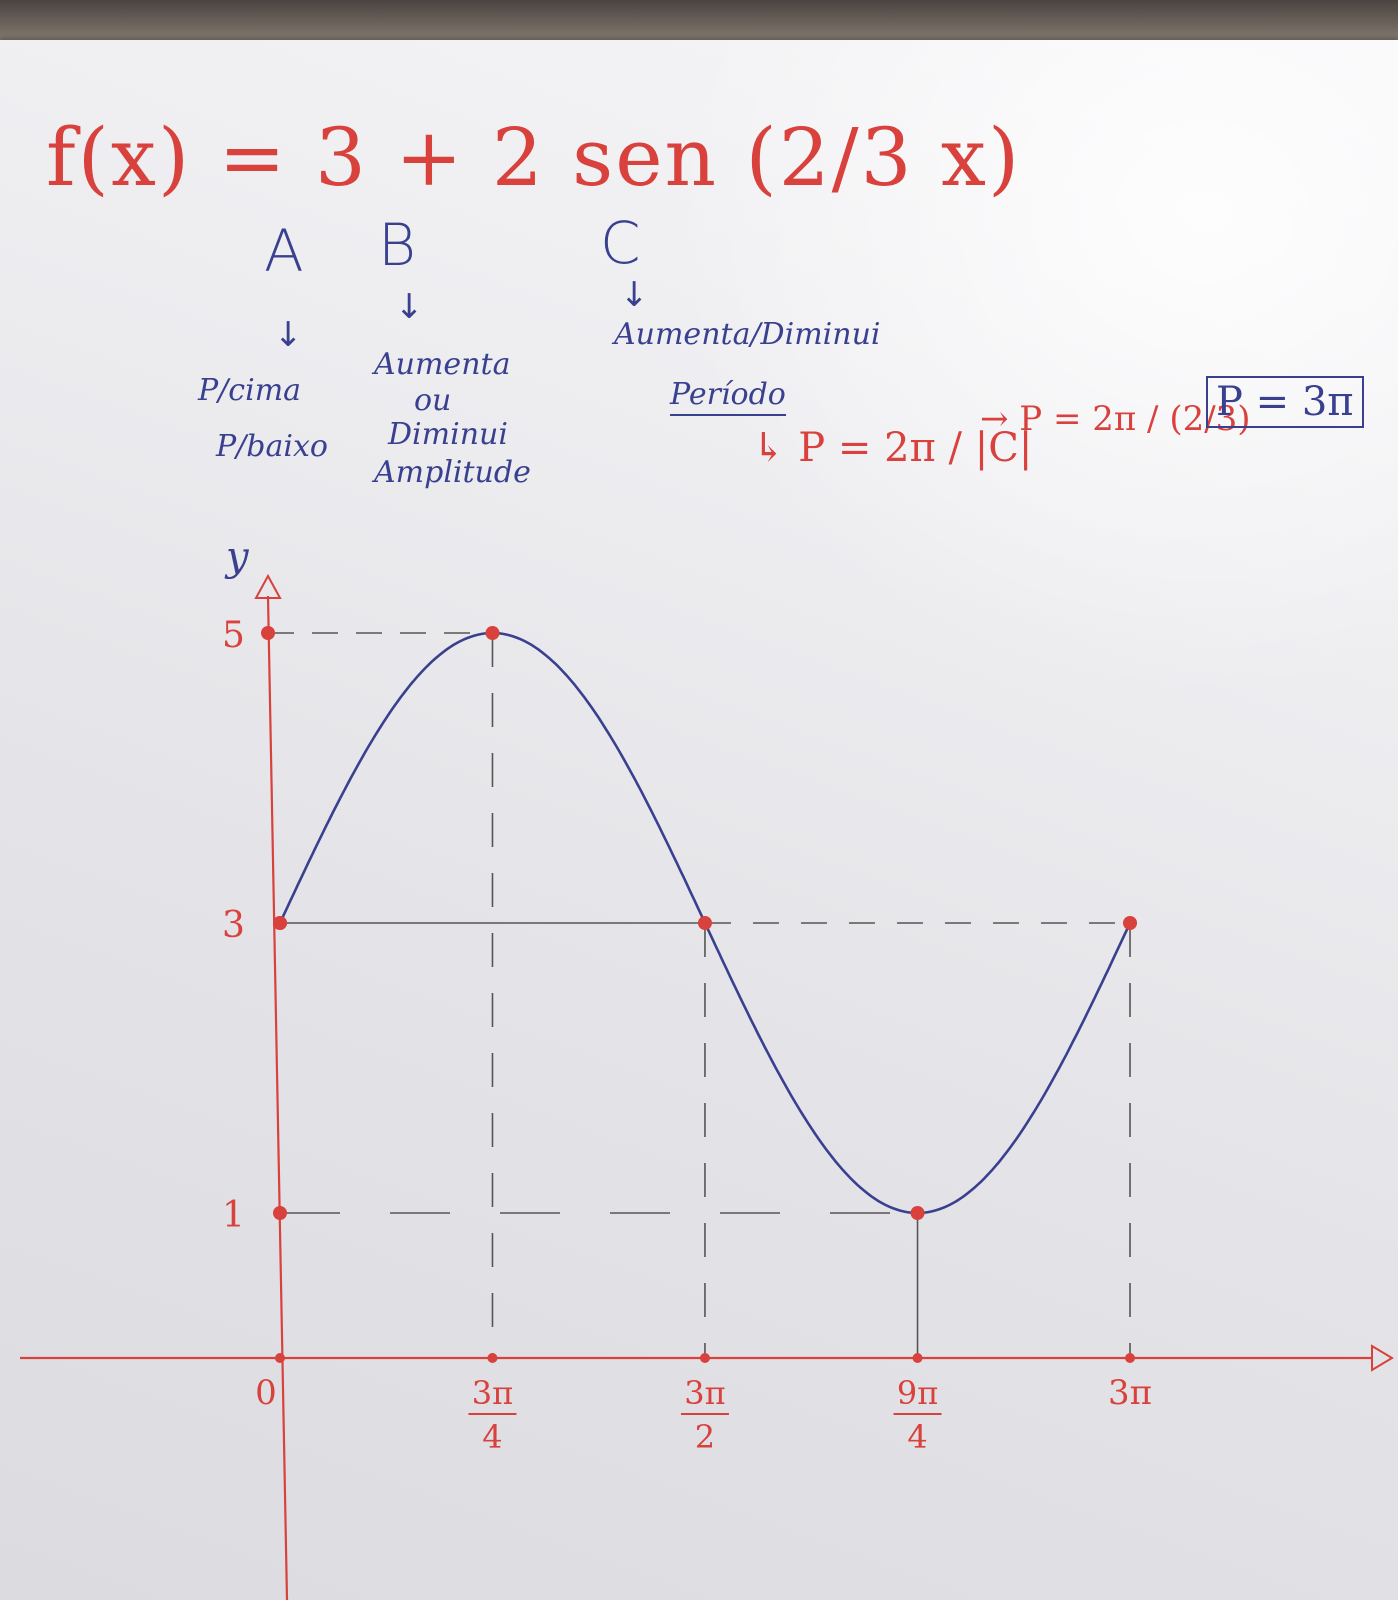 The width and height of the screenshot is (1398, 1600). Describe the element at coordinates (1285, 402) in the screenshot. I see `period-result-box: P = 3π` at that location.